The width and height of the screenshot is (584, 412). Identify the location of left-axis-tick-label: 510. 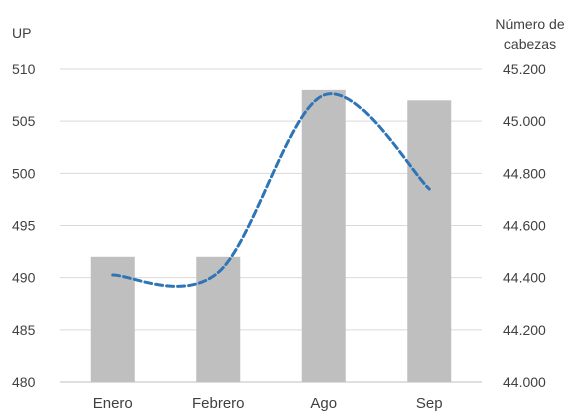
(24, 69).